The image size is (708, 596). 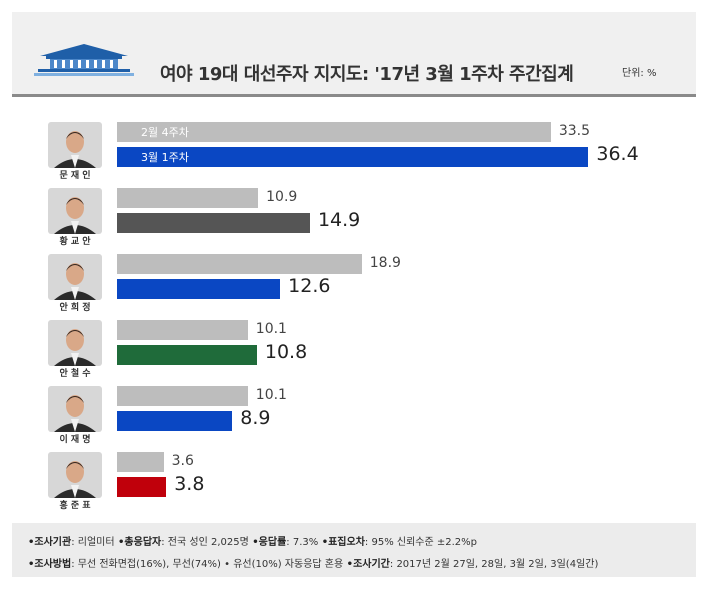 I want to click on candidate-name: 안 희 정, so click(x=75, y=308).